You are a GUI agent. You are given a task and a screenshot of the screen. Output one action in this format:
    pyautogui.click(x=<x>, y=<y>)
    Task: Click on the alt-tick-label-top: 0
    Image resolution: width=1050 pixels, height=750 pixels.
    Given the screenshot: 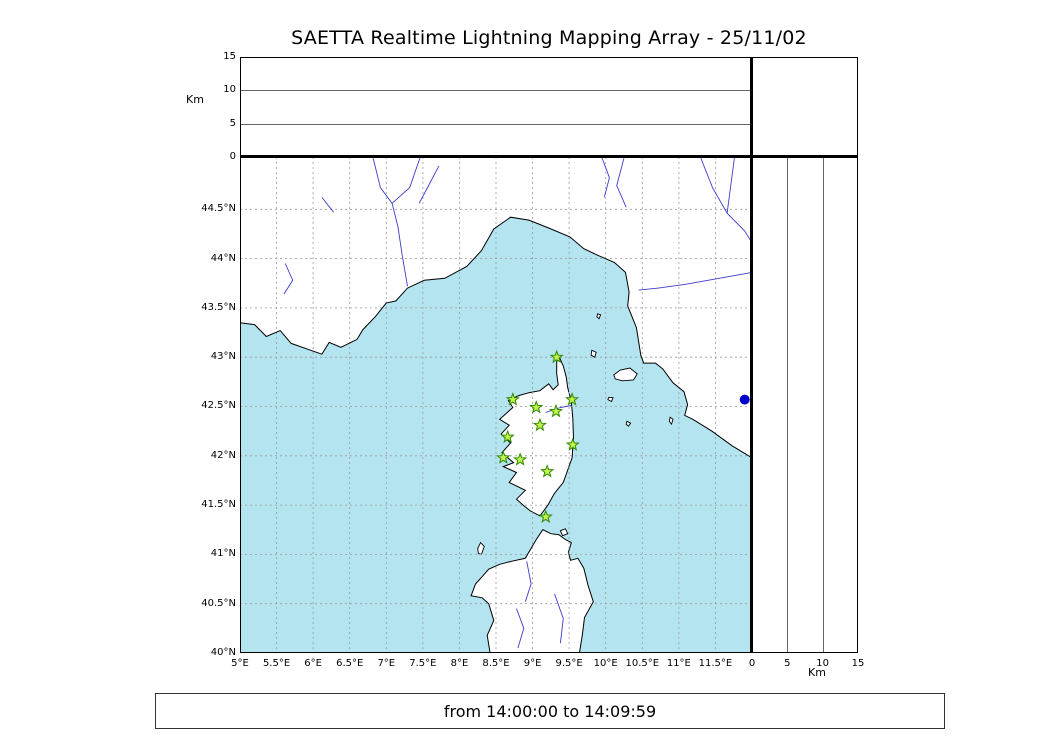 What is the action you would take?
    pyautogui.click(x=232, y=156)
    